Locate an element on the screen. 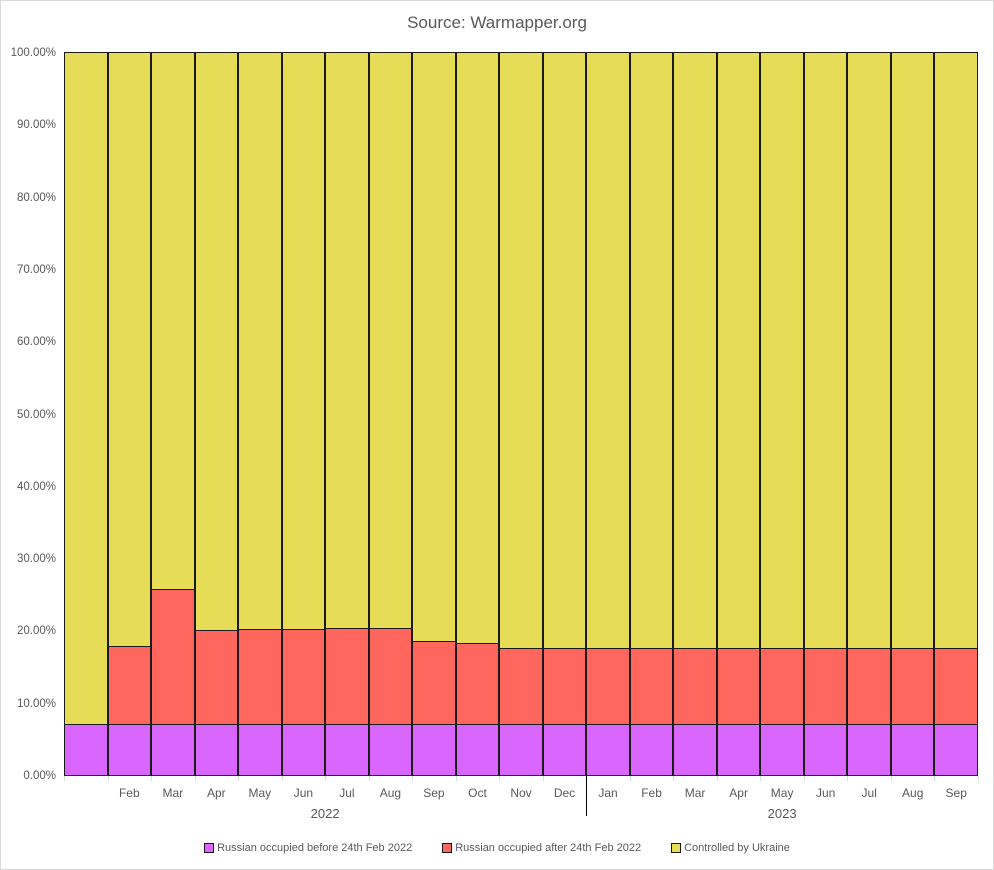 Image resolution: width=994 pixels, height=870 pixels. x-tick-label: Jan is located at coordinates (608, 793).